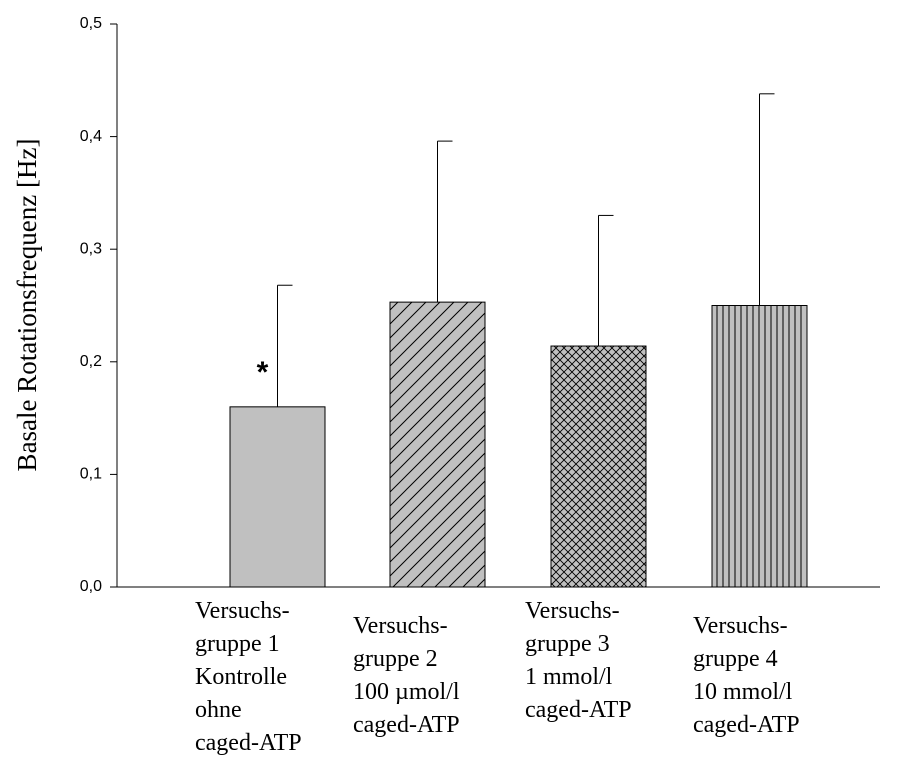  What do you see at coordinates (27, 305) in the screenshot?
I see `y-axis-label: Basale Rotationsfrequenz [Hz]` at bounding box center [27, 305].